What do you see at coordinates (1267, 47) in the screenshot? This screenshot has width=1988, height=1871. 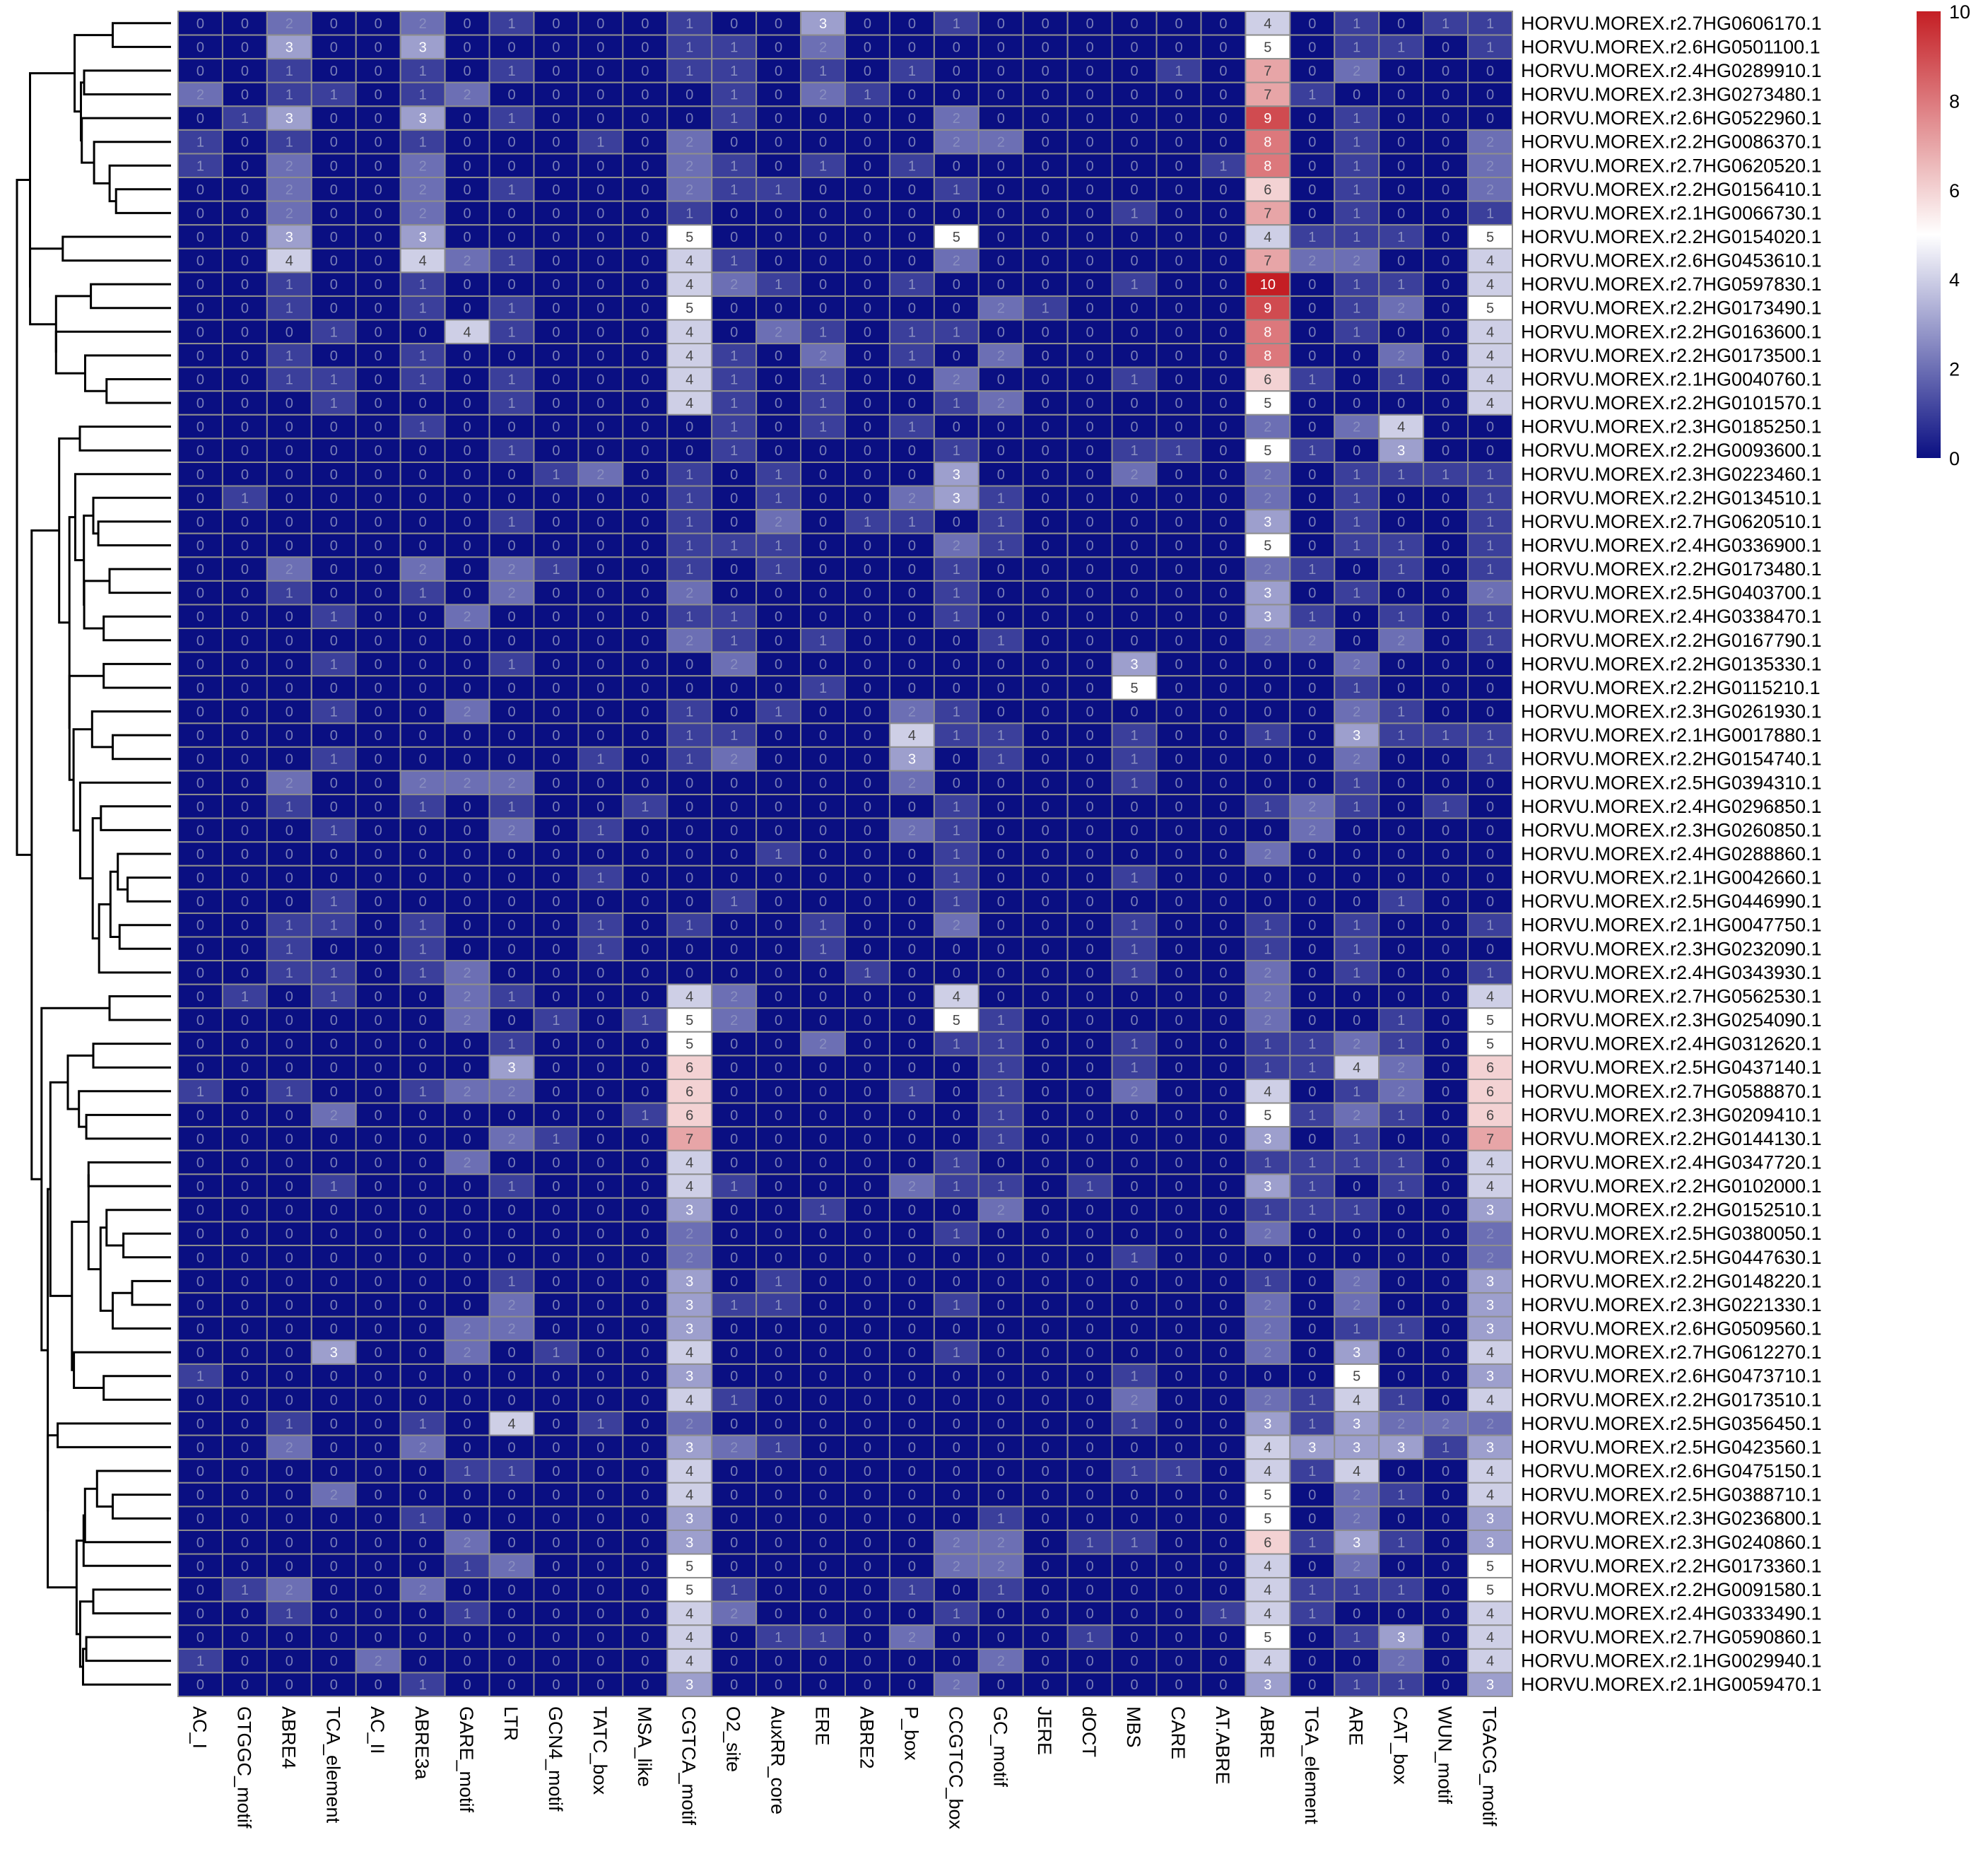 I see `cell-value: 5` at bounding box center [1267, 47].